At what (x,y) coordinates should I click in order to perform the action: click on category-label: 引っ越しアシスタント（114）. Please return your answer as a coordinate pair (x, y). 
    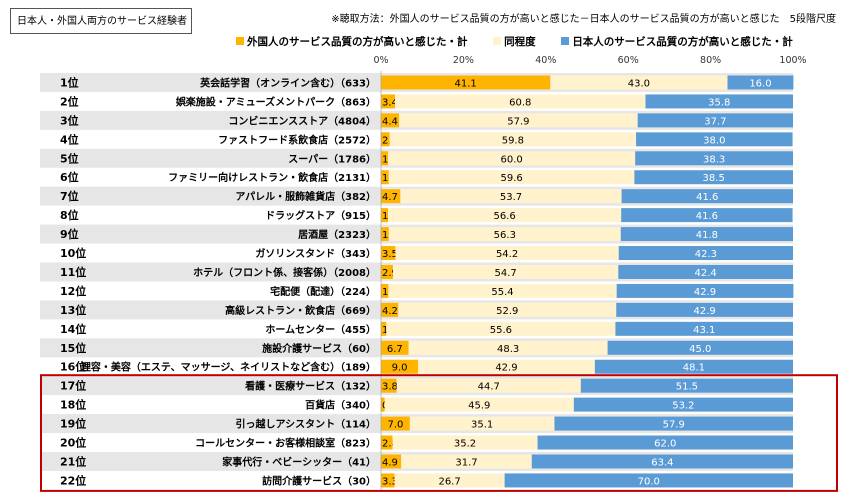
    Looking at the image, I should click on (306, 424).